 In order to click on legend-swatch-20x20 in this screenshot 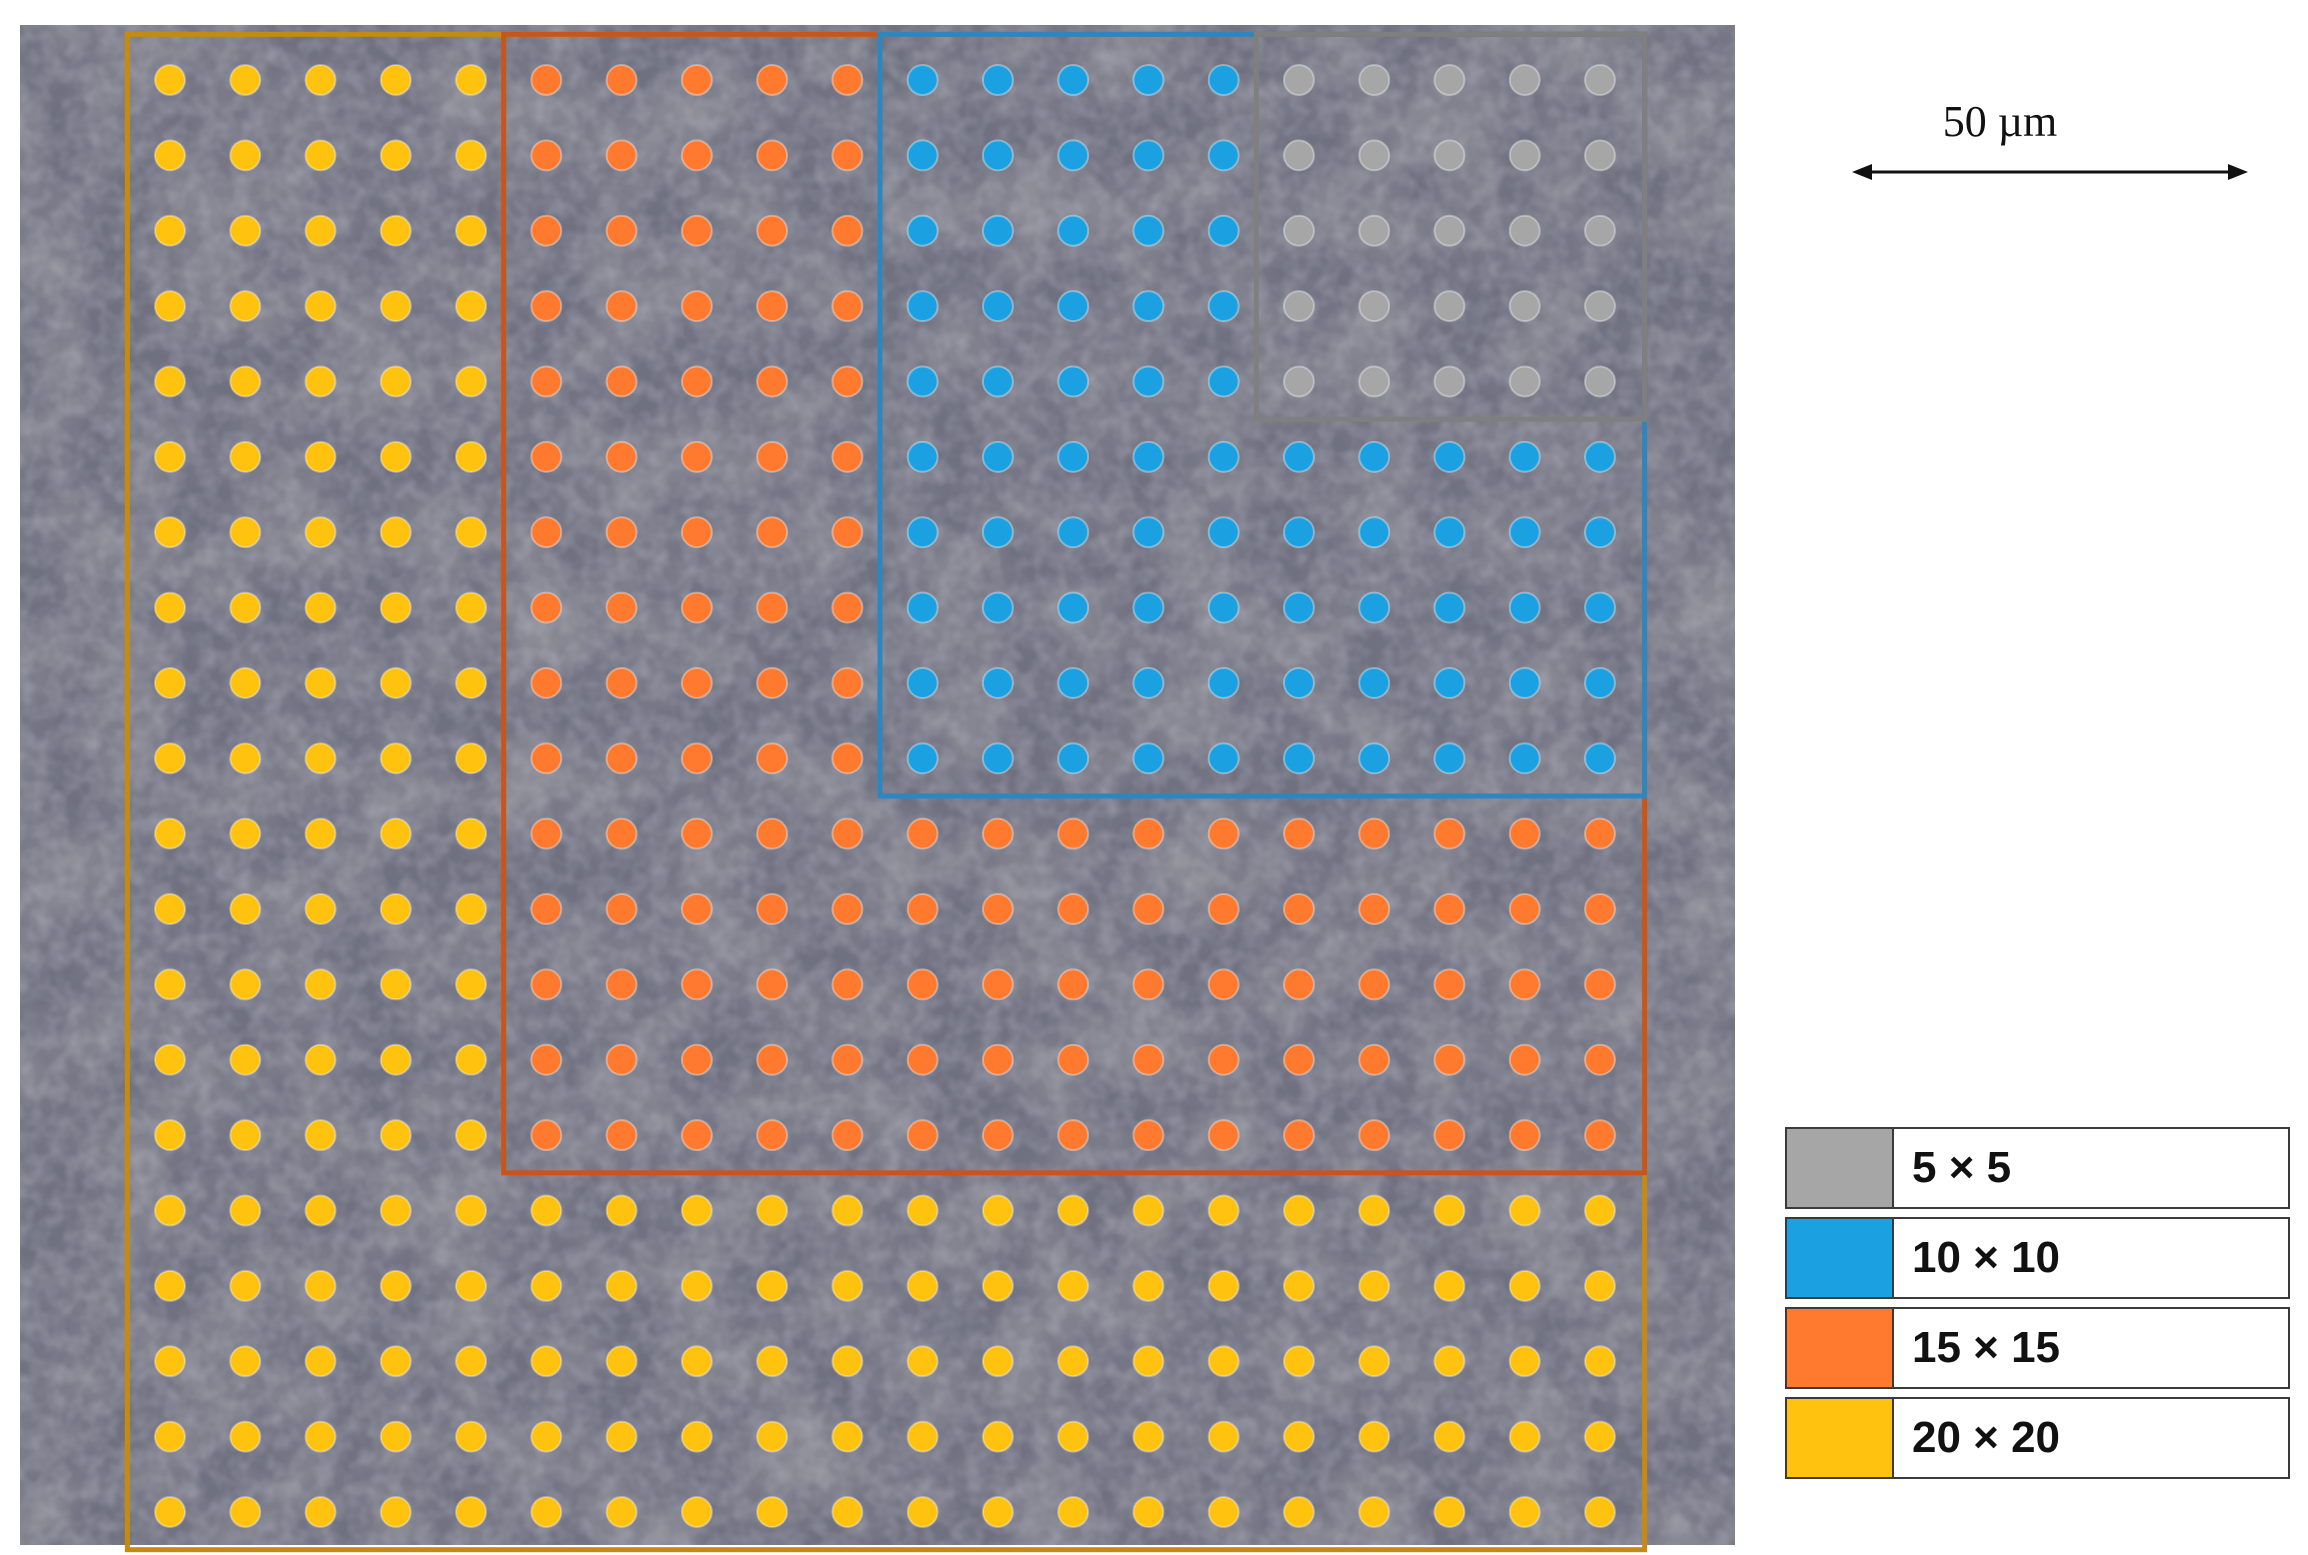, I will do `click(1840, 1438)`.